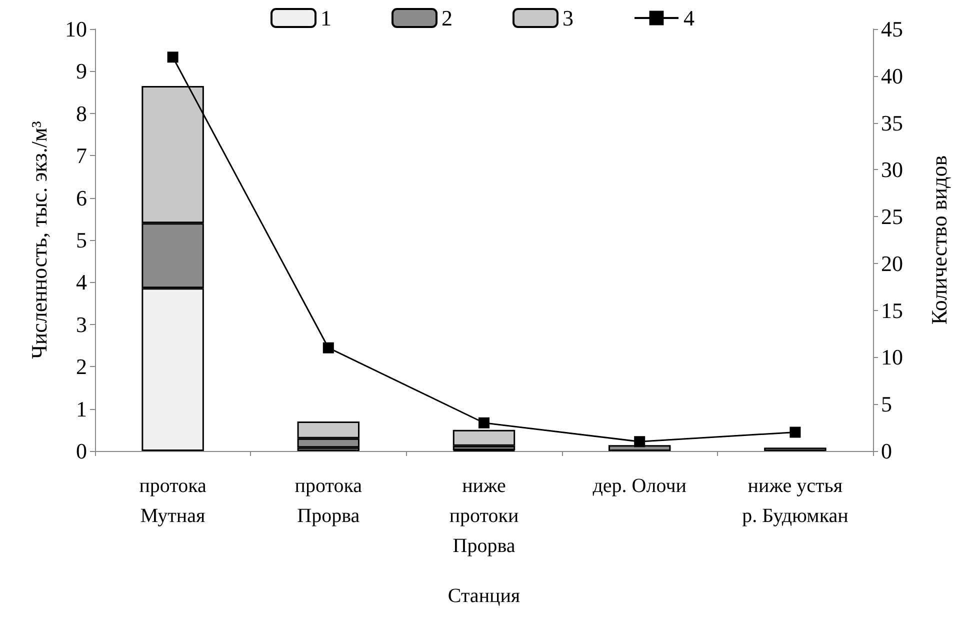 This screenshot has height=632, width=965. I want to click on y2-tick-label: 15, so click(892, 310).